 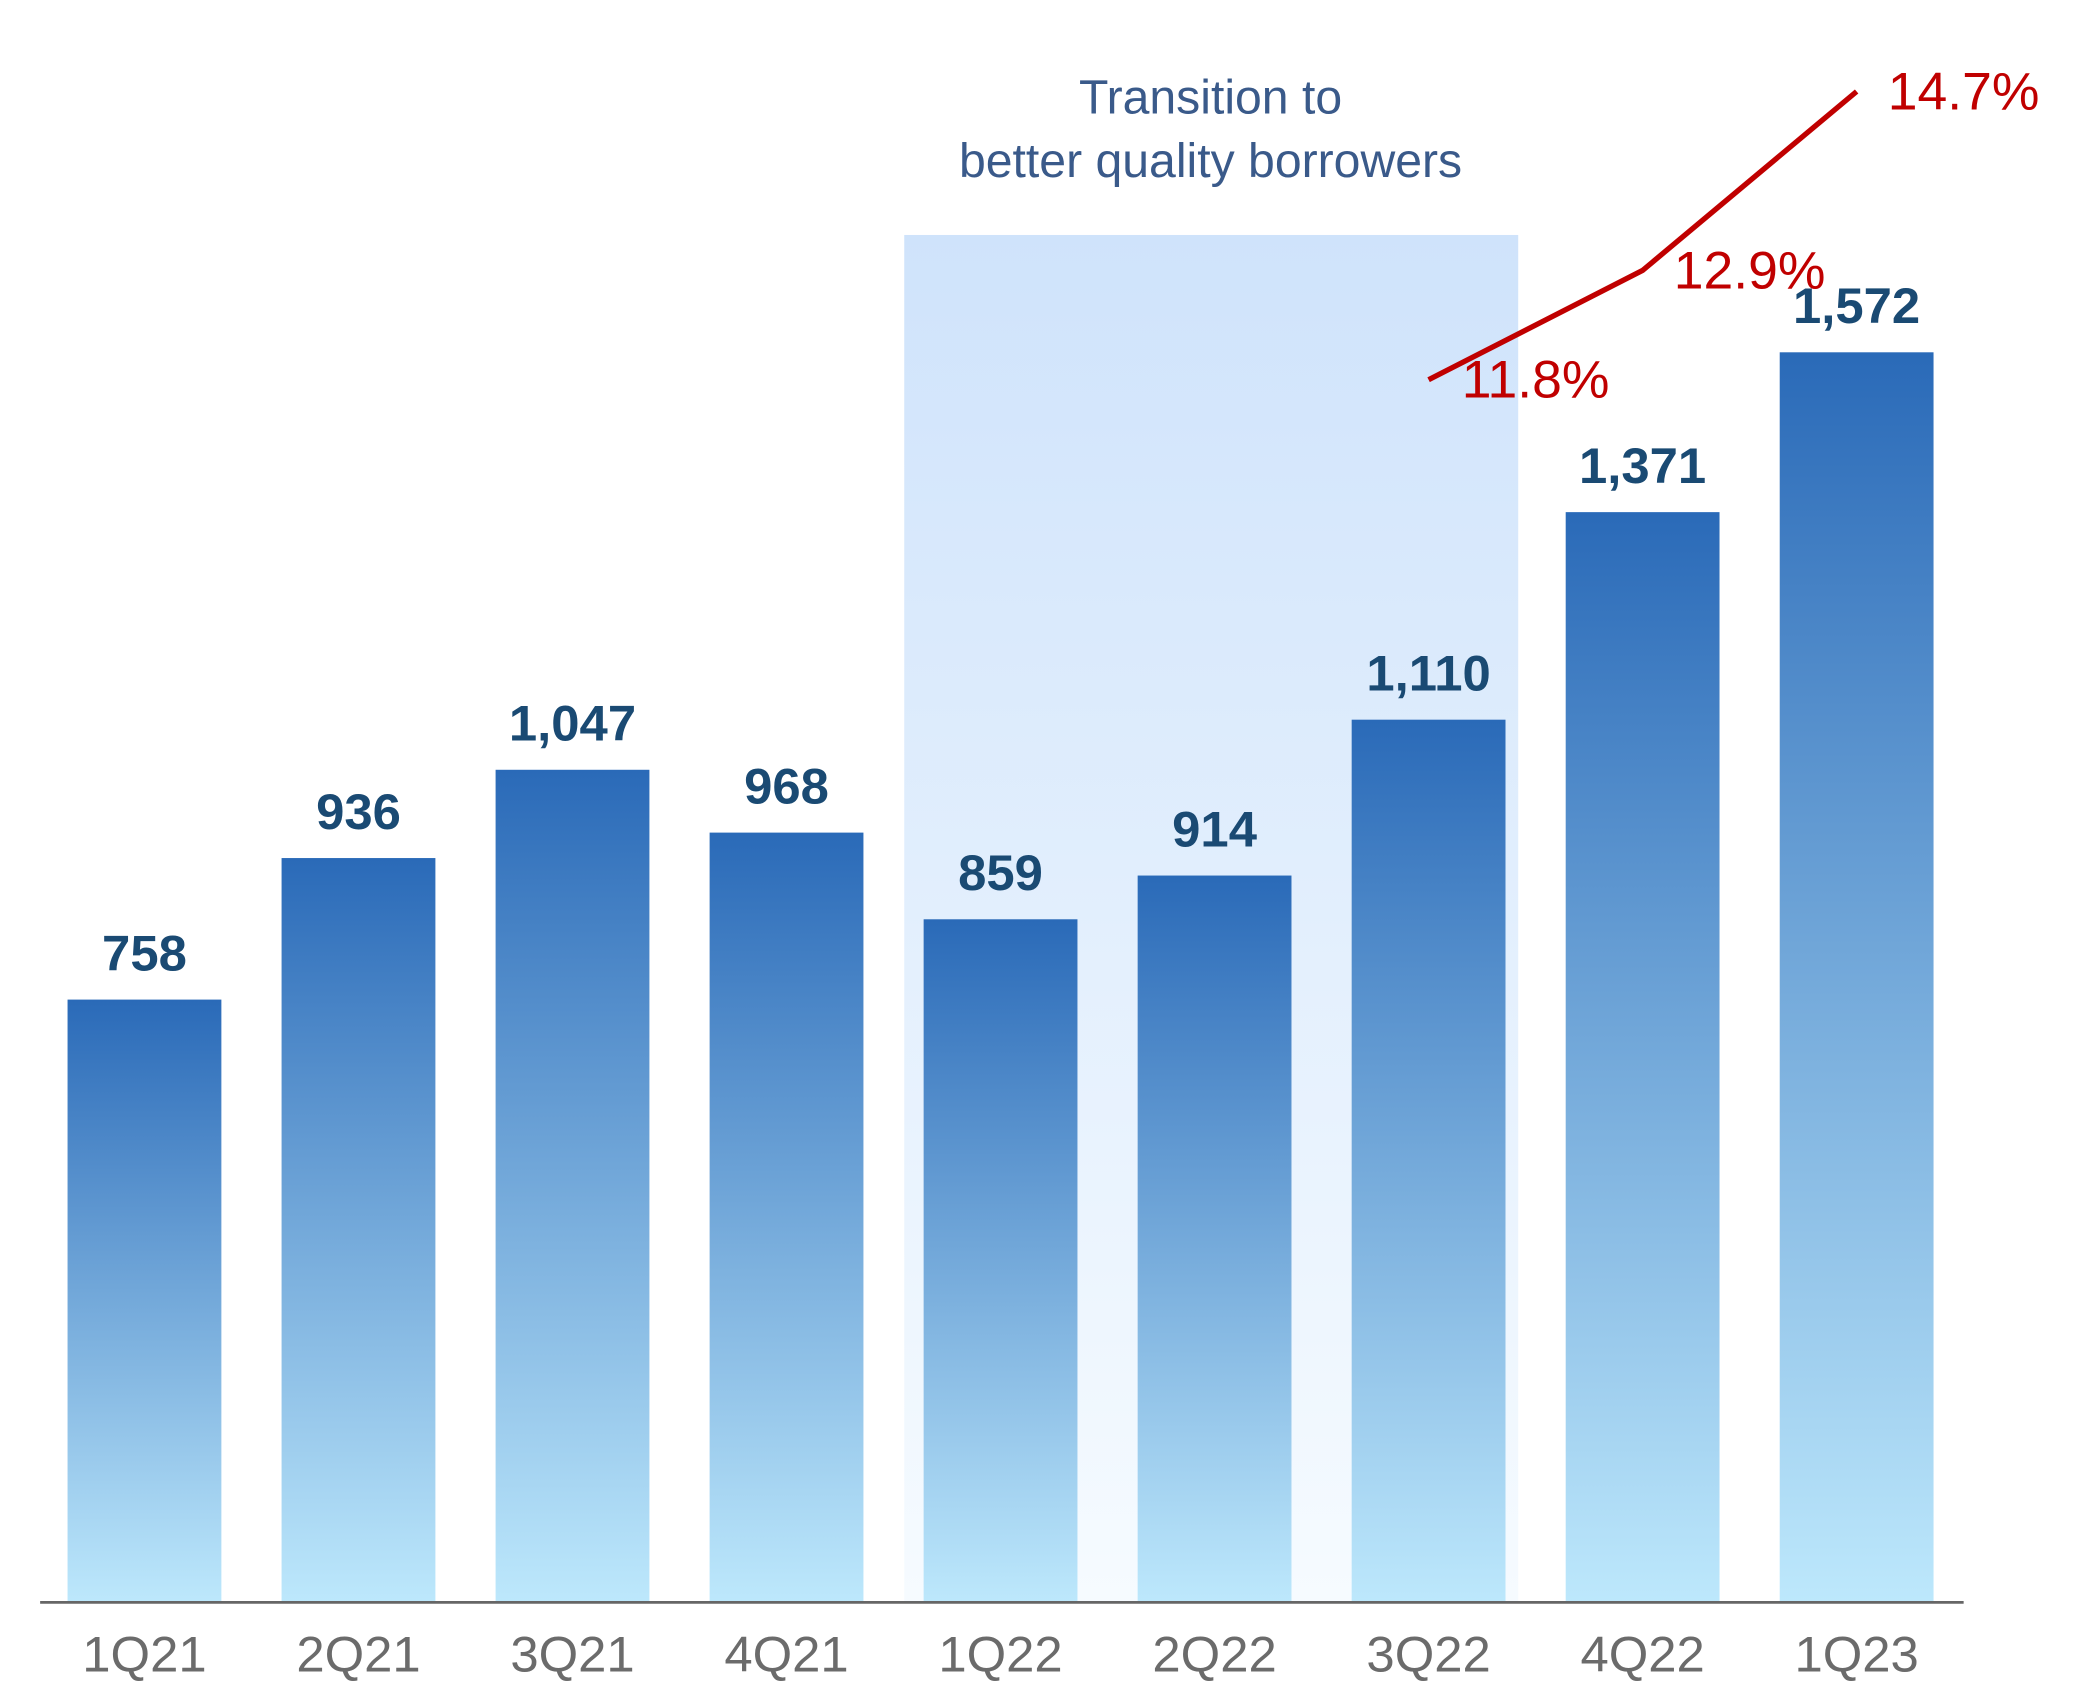 What do you see at coordinates (1428, 673) in the screenshot?
I see `data-label: 1,110` at bounding box center [1428, 673].